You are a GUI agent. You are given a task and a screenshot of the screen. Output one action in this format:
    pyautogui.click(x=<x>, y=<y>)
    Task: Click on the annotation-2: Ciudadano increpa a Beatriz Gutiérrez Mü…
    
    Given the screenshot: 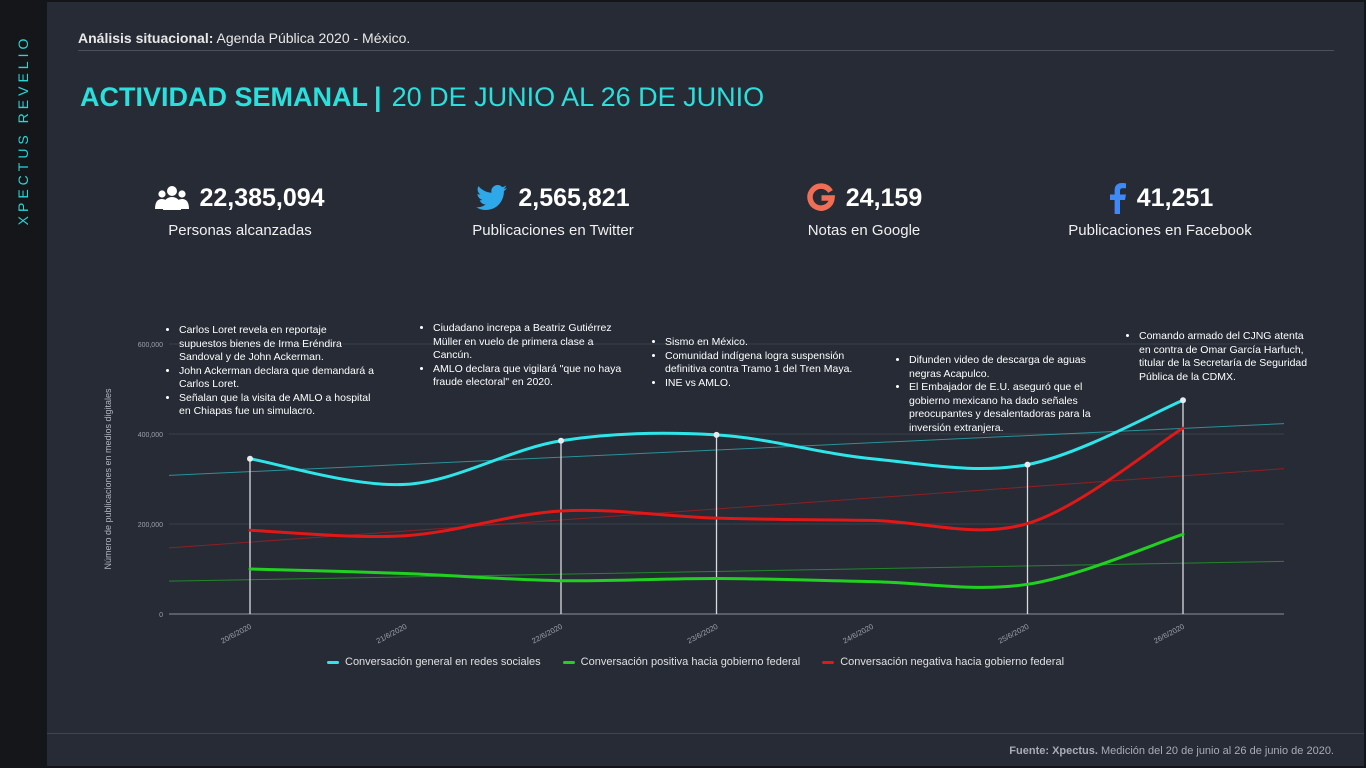 What is the action you would take?
    pyautogui.click(x=526, y=356)
    